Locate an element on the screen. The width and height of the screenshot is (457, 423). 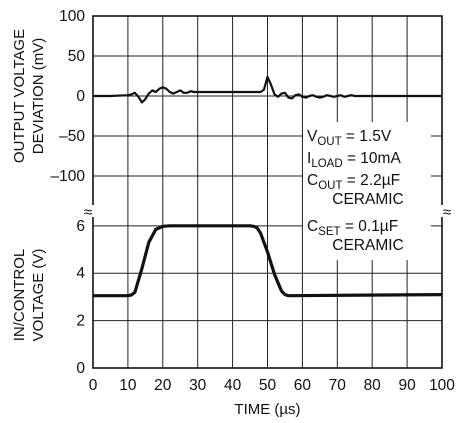
y-axis-label-line: VOLTAGE (V) is located at coordinates (38, 295).